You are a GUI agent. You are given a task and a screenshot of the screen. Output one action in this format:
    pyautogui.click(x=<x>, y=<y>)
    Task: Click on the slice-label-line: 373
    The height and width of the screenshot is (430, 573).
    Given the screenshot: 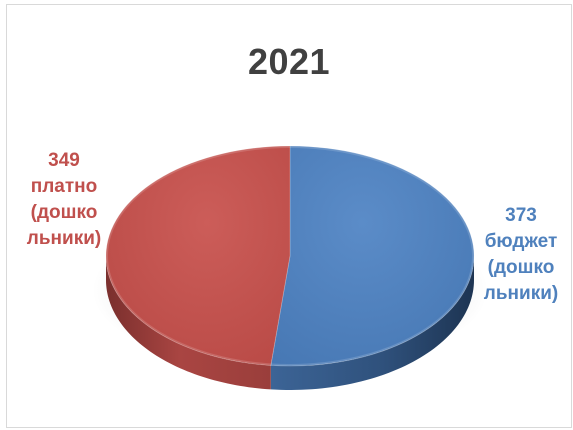 What is the action you would take?
    pyautogui.click(x=521, y=215)
    